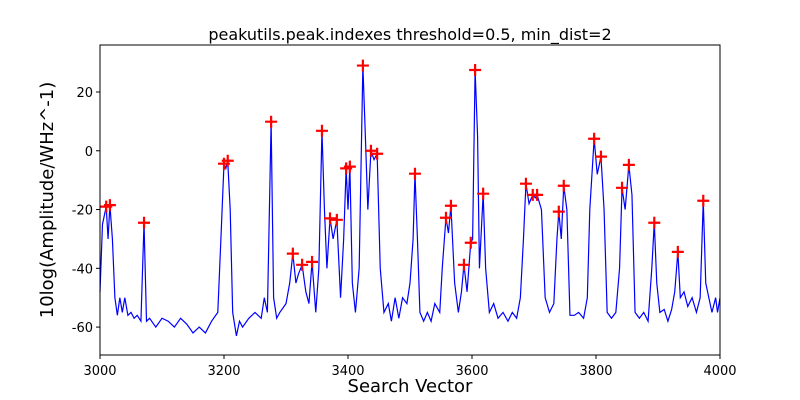  Describe the element at coordinates (719, 371) in the screenshot. I see `x-tick-label: 4000` at that location.